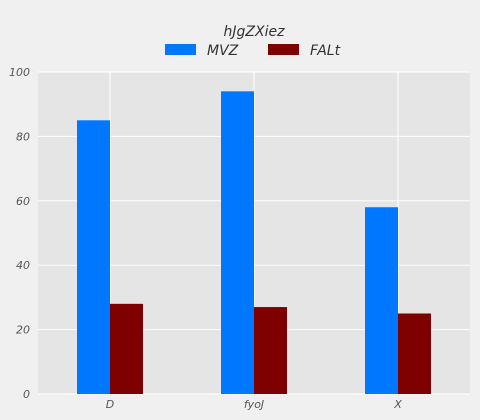  Describe the element at coordinates (110, 404) in the screenshot. I see `x-tick-label: D` at that location.